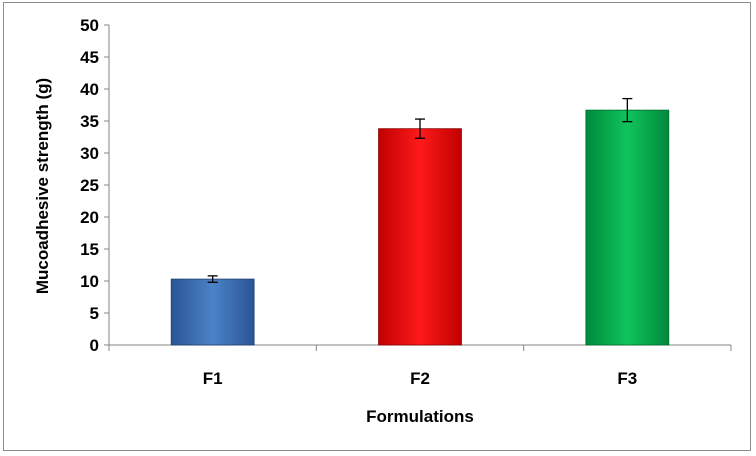 Image resolution: width=756 pixels, height=456 pixels. I want to click on y-tick-label: 50, so click(89, 25).